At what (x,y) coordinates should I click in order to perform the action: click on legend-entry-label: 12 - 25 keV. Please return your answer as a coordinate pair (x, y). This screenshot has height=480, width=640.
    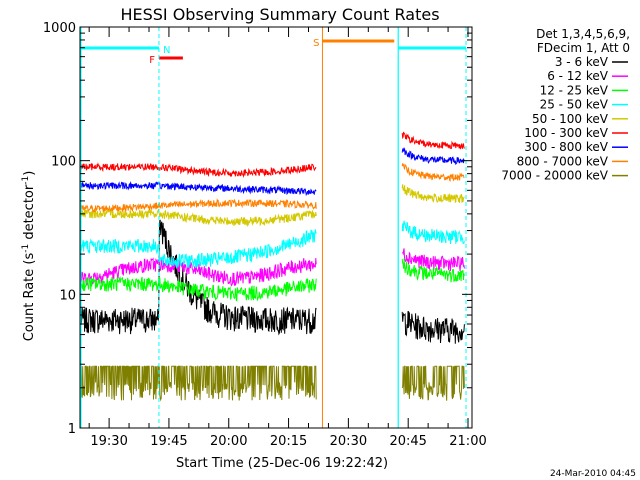
    Looking at the image, I should click on (574, 90).